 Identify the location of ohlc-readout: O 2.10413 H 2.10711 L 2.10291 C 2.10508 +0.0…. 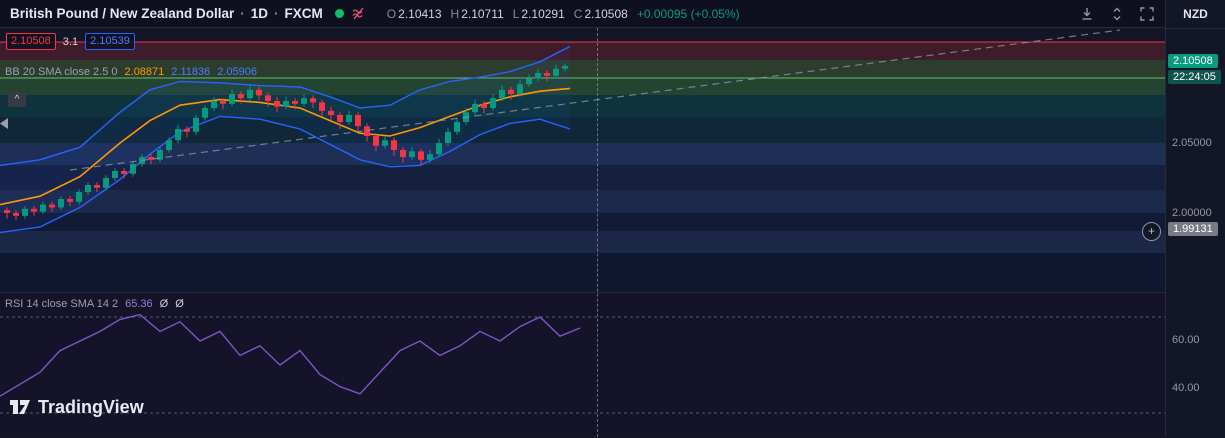
(563, 14).